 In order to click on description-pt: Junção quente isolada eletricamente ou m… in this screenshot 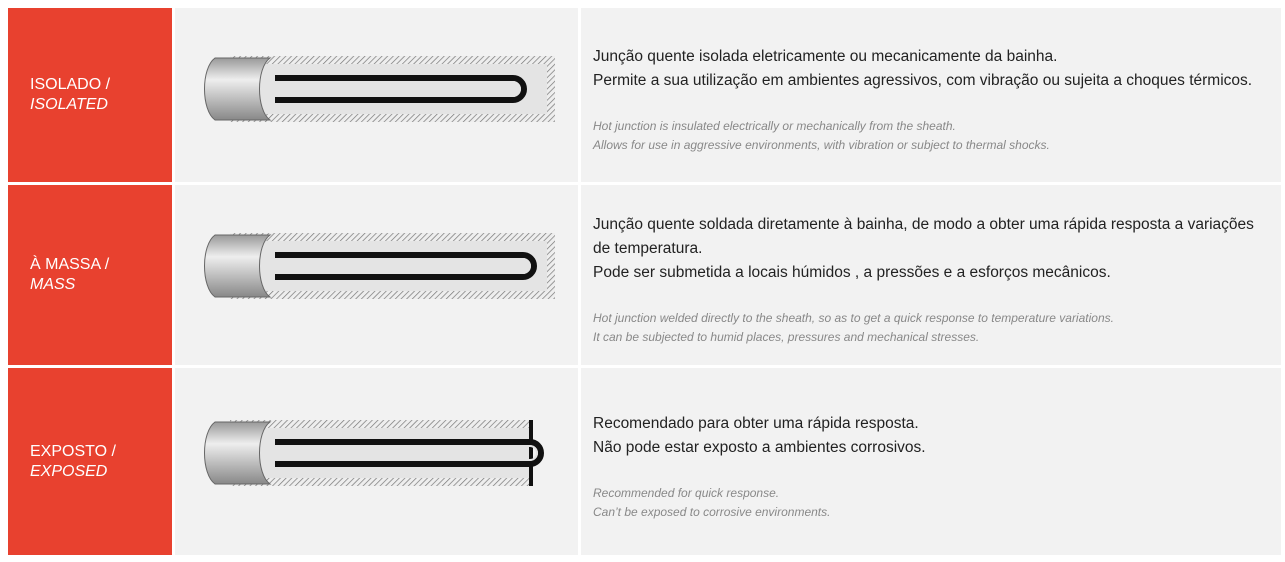, I will do `click(933, 69)`.